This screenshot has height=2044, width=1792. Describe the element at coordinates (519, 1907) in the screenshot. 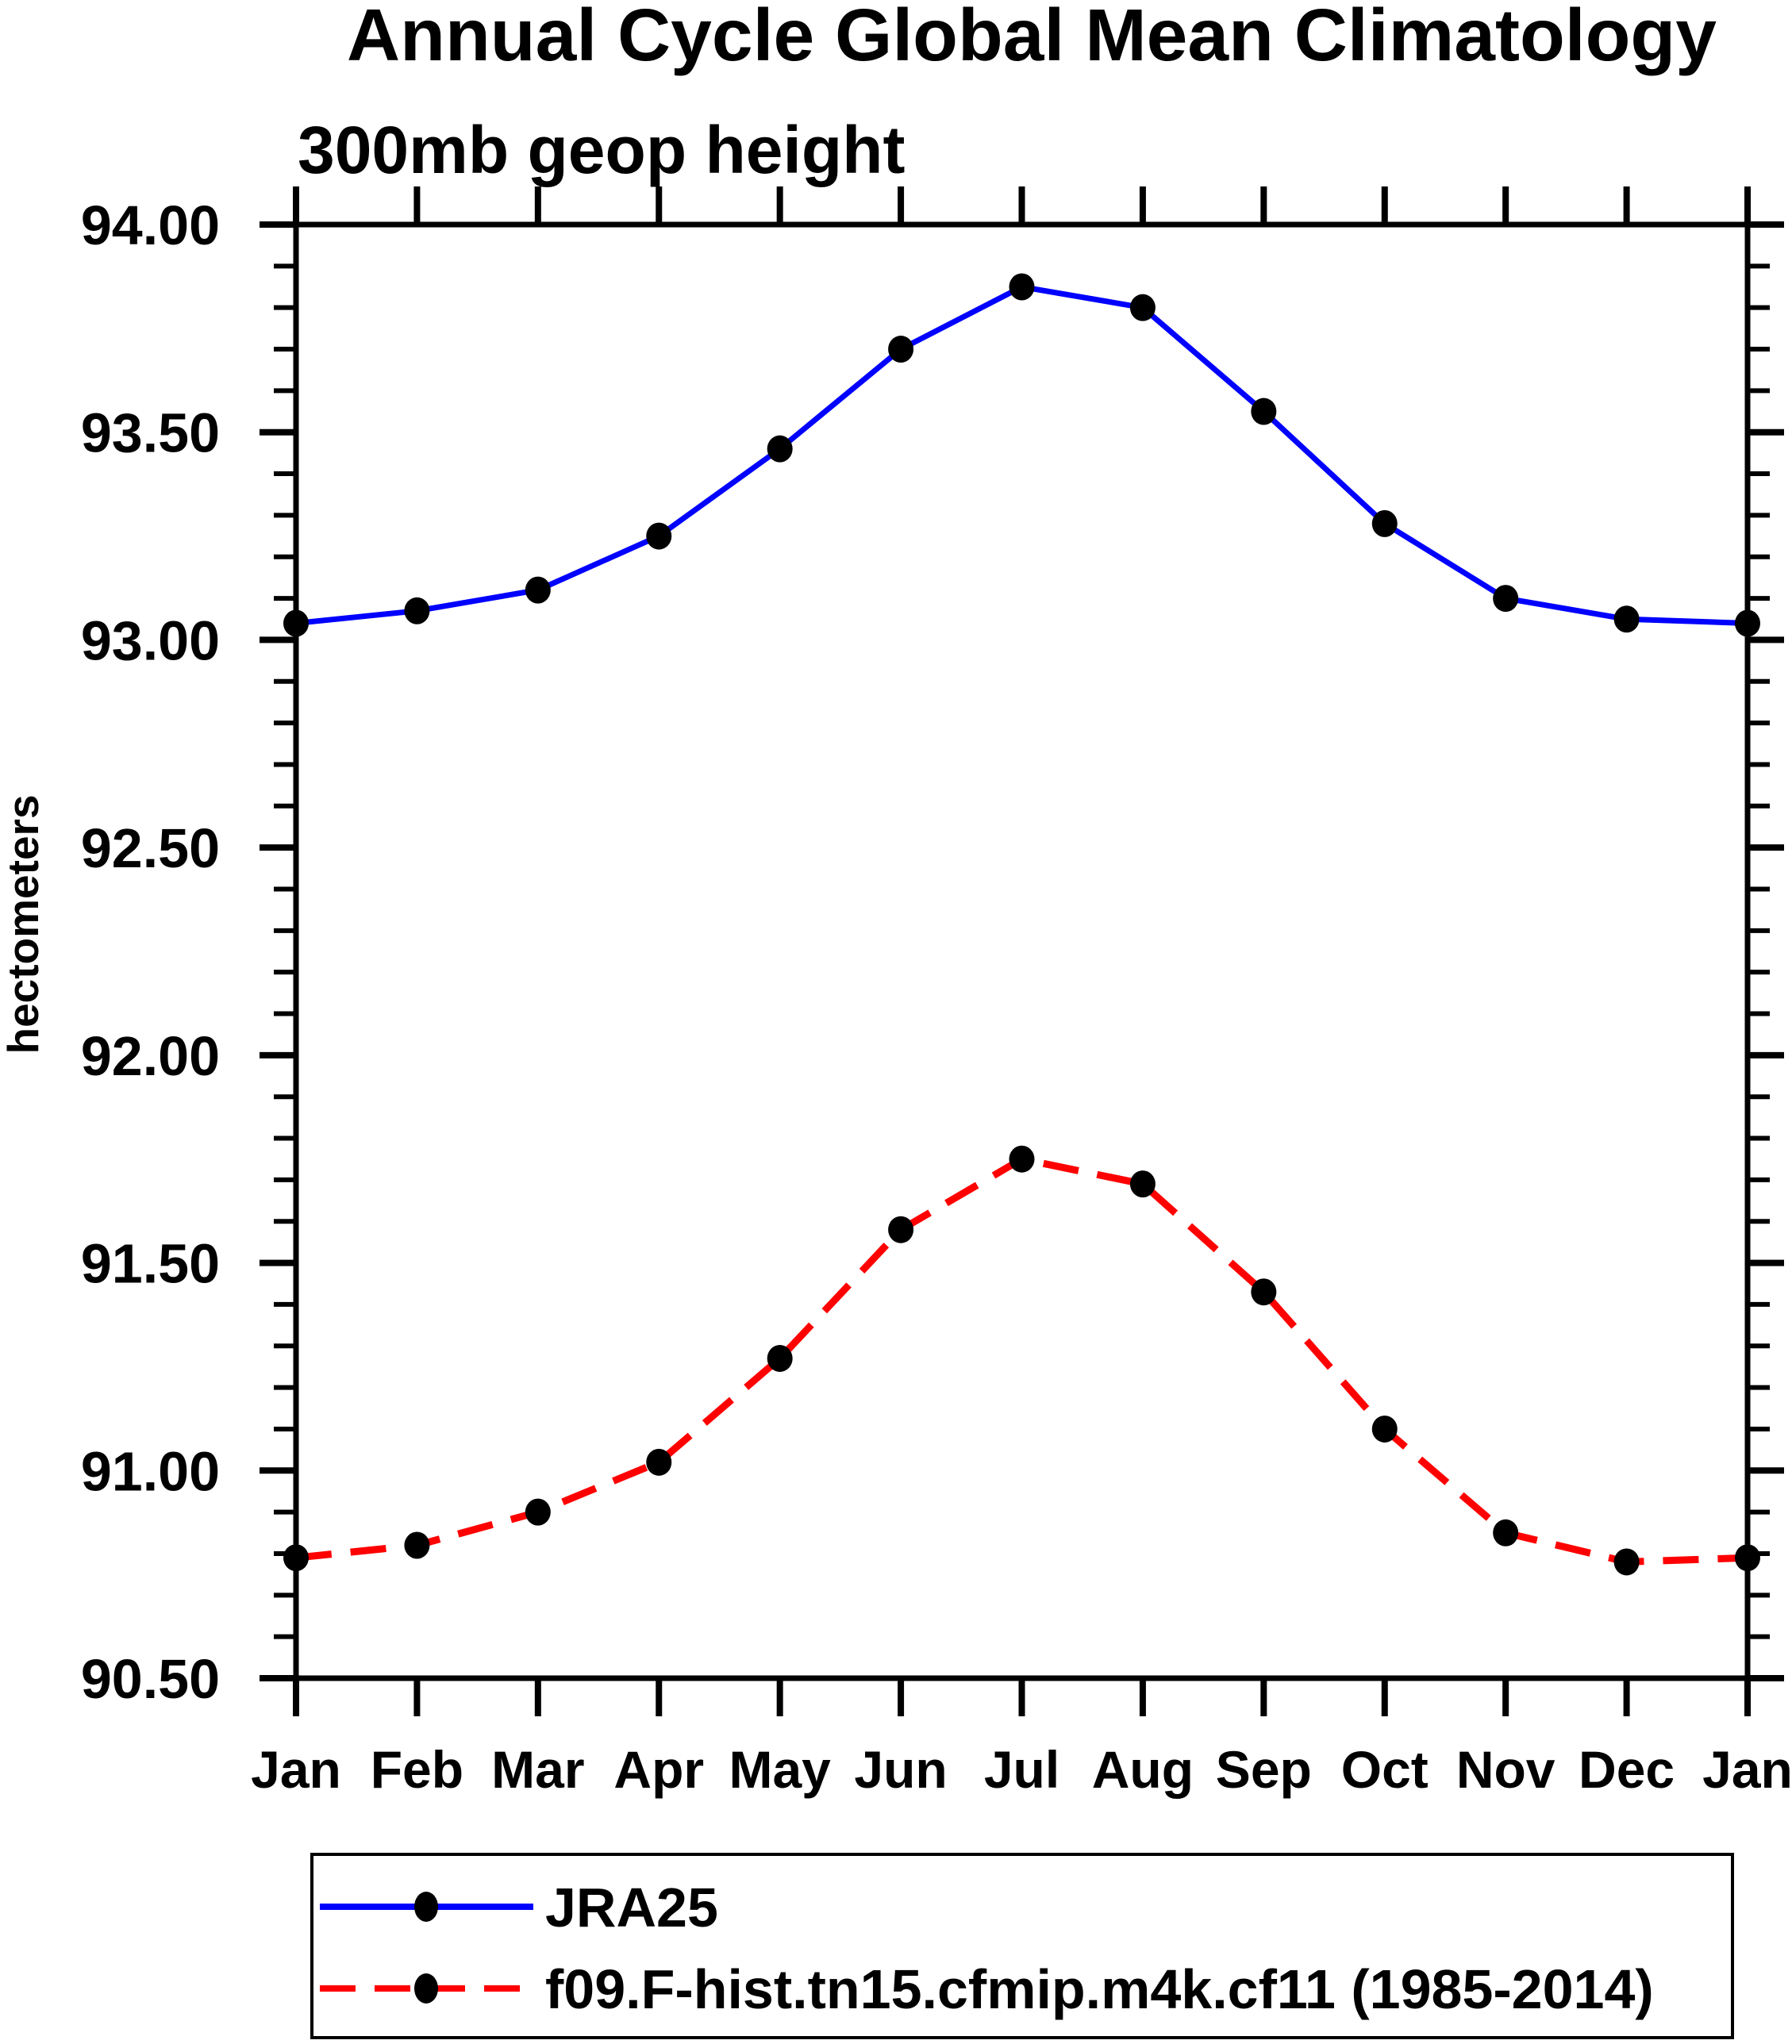

I see `legend-row-jra25: JRA25` at that location.